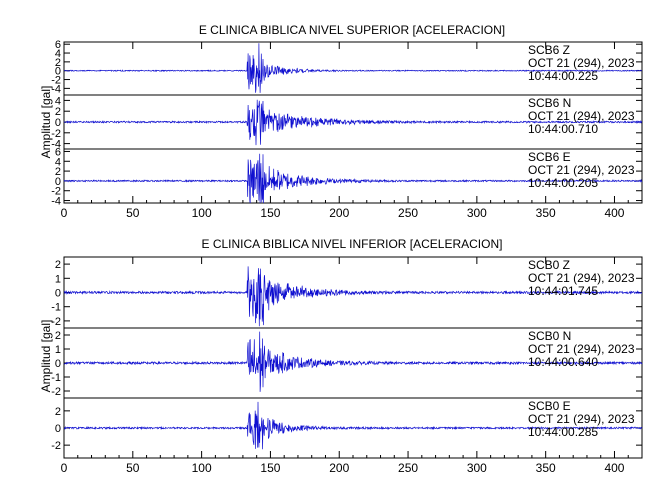  Describe the element at coordinates (549, 406) in the screenshot. I see `station-label: SCB0 E` at that location.